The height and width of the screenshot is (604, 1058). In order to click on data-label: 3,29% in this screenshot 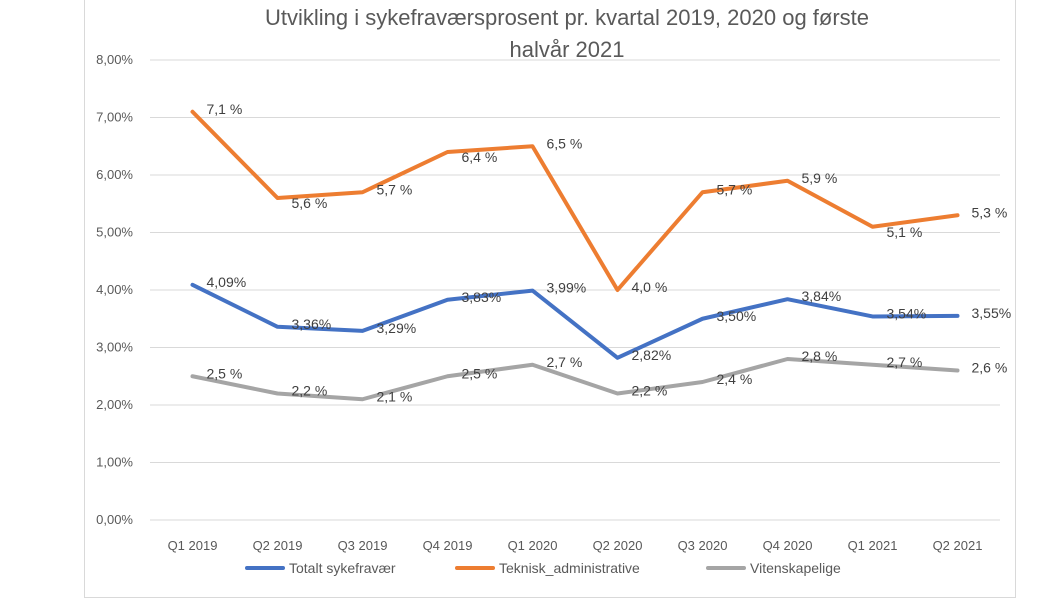, I will do `click(397, 328)`.